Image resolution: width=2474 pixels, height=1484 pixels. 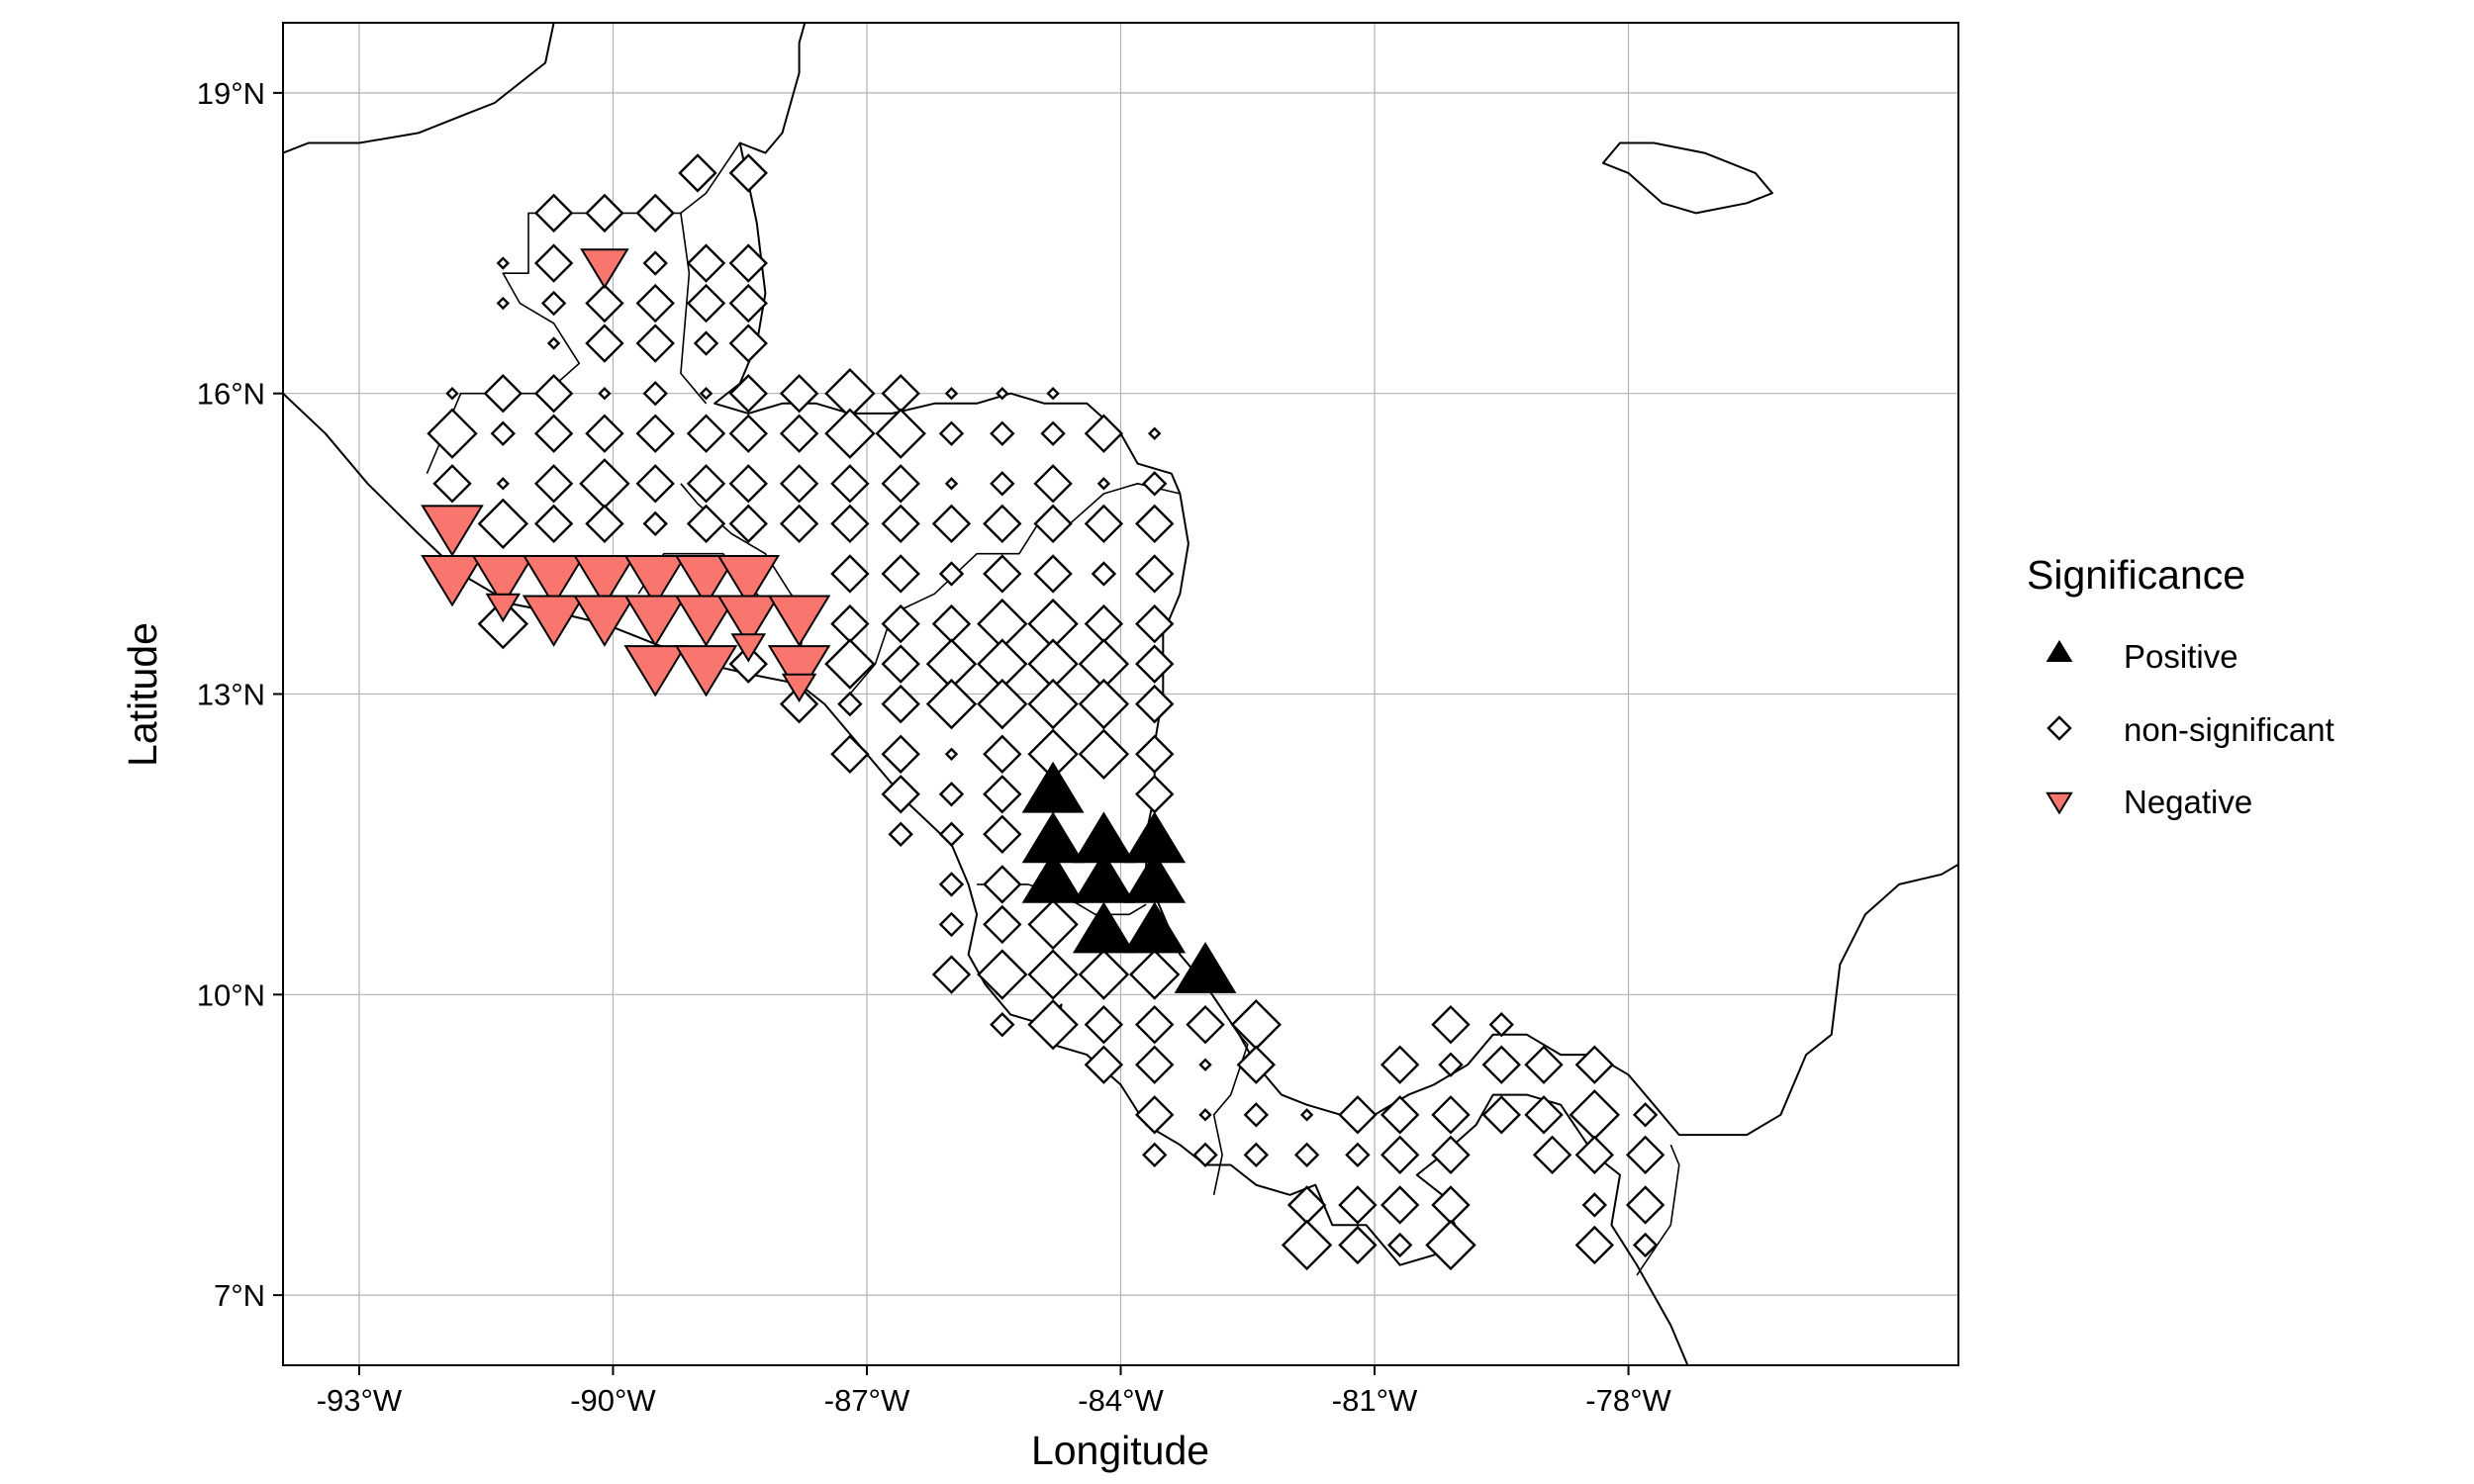 I want to click on legend-label-negative: Negative, so click(x=2188, y=802).